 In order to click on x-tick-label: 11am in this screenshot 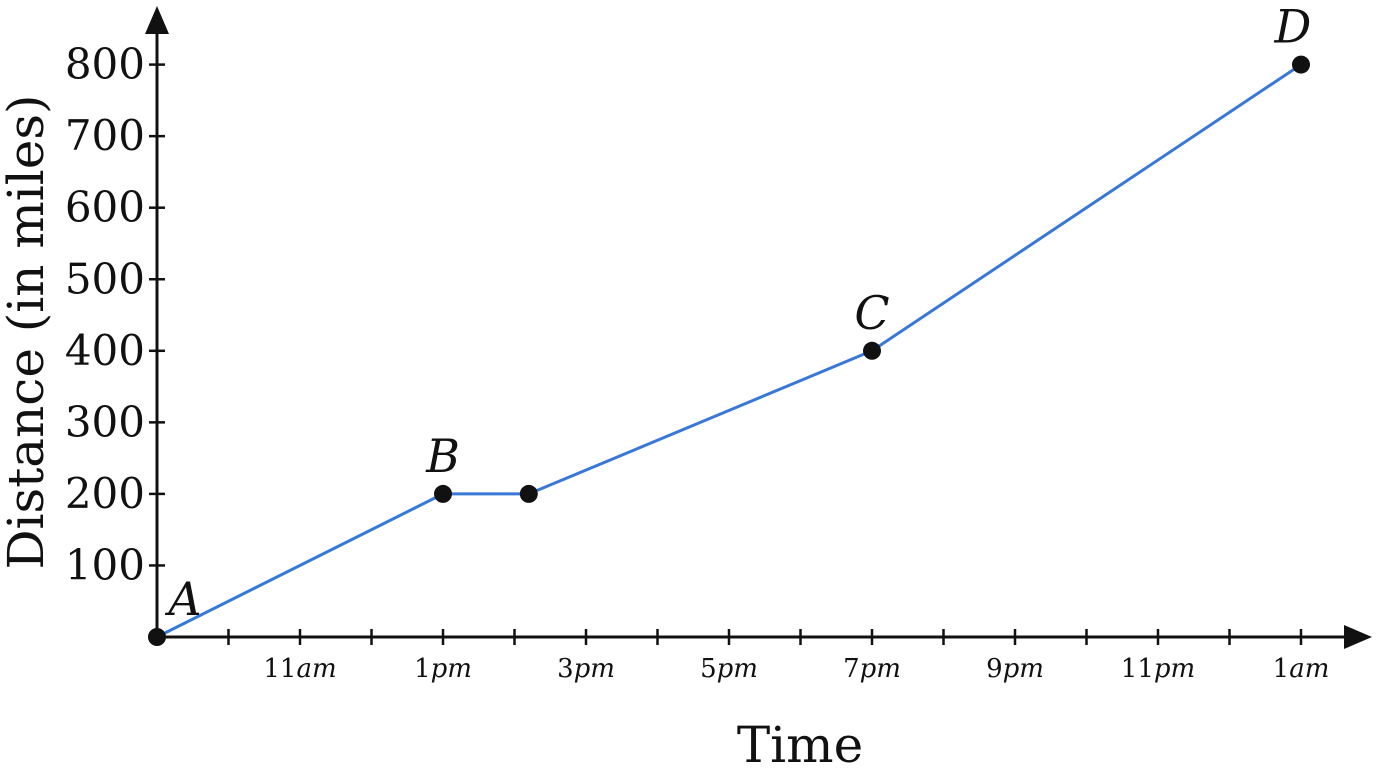, I will do `click(299, 669)`.